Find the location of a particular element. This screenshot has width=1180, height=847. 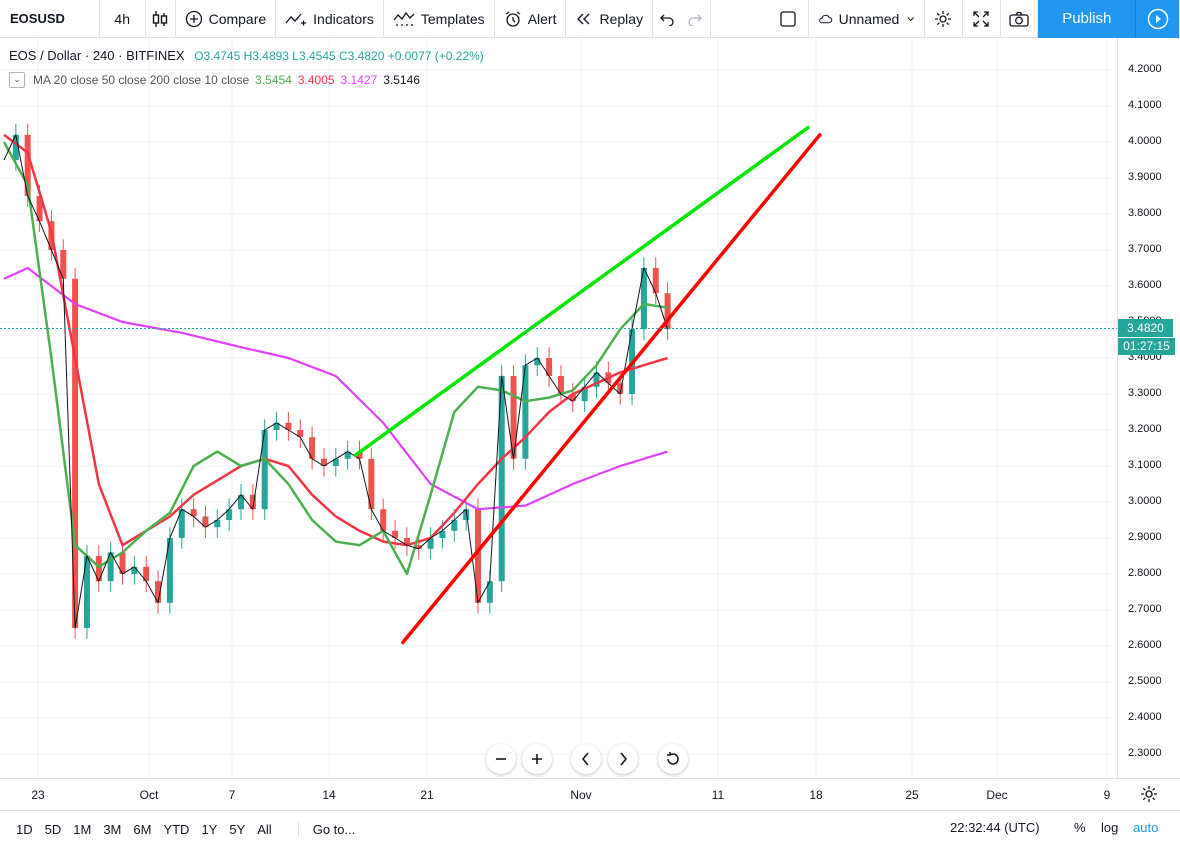

ma200-value: 3.1427 is located at coordinates (359, 80).